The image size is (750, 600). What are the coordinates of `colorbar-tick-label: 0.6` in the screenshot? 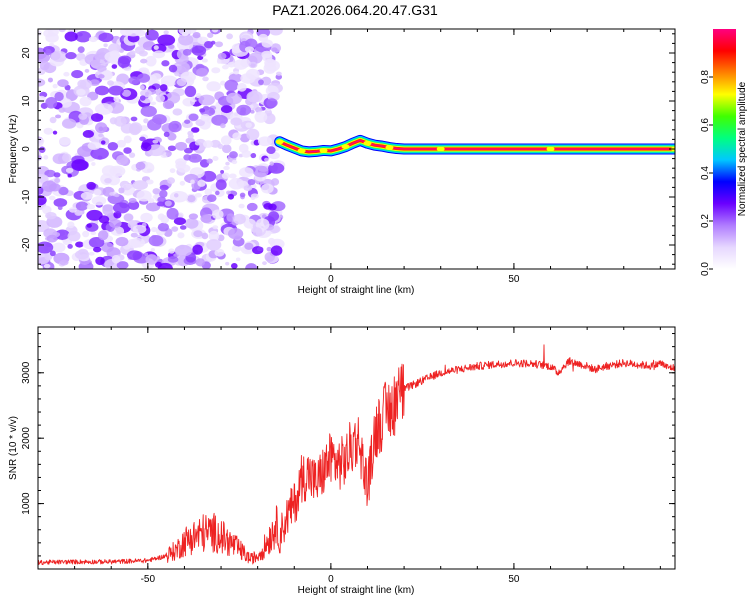 It's located at (705, 125).